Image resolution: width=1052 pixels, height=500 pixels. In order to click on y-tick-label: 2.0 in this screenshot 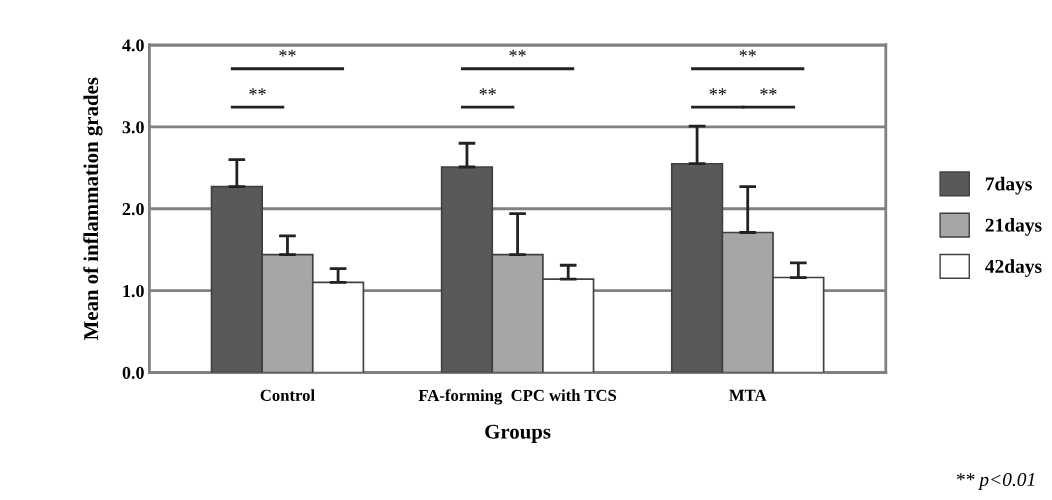, I will do `click(133, 209)`.